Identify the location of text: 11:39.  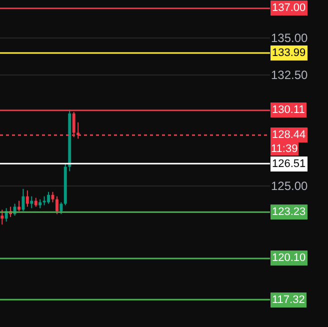
(284, 149).